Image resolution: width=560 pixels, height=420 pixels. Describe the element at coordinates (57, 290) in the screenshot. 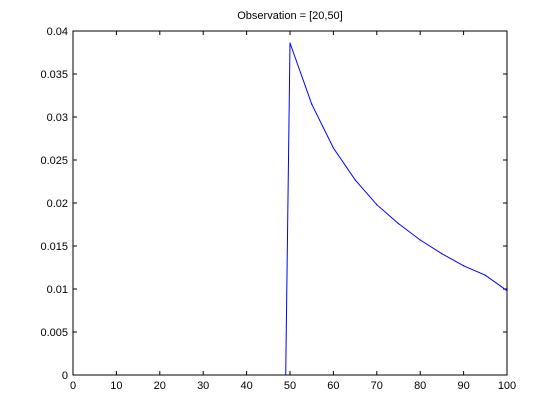

I see `y-tick-label: 0.01` at that location.